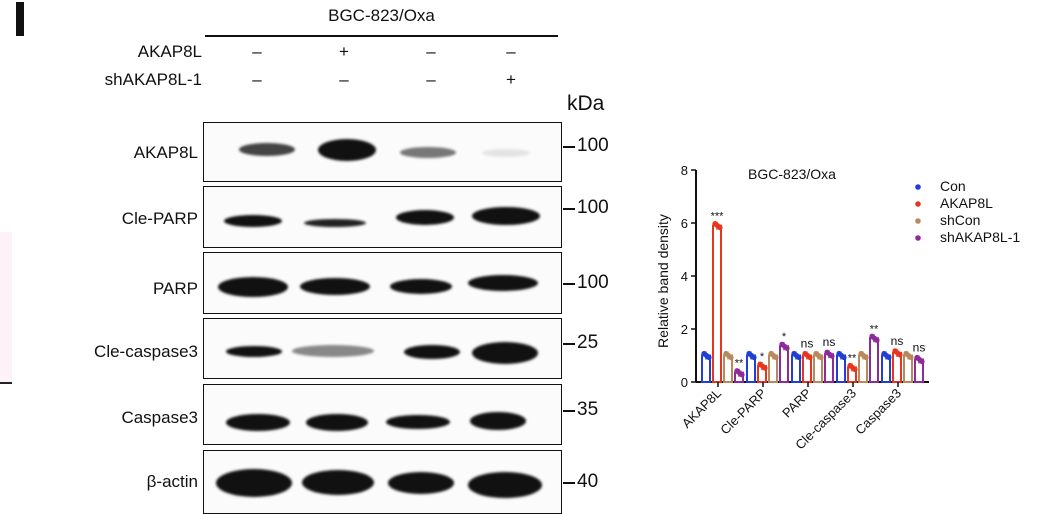 The image size is (1040, 514). What do you see at coordinates (588, 481) in the screenshot?
I see `mw-label: 40` at bounding box center [588, 481].